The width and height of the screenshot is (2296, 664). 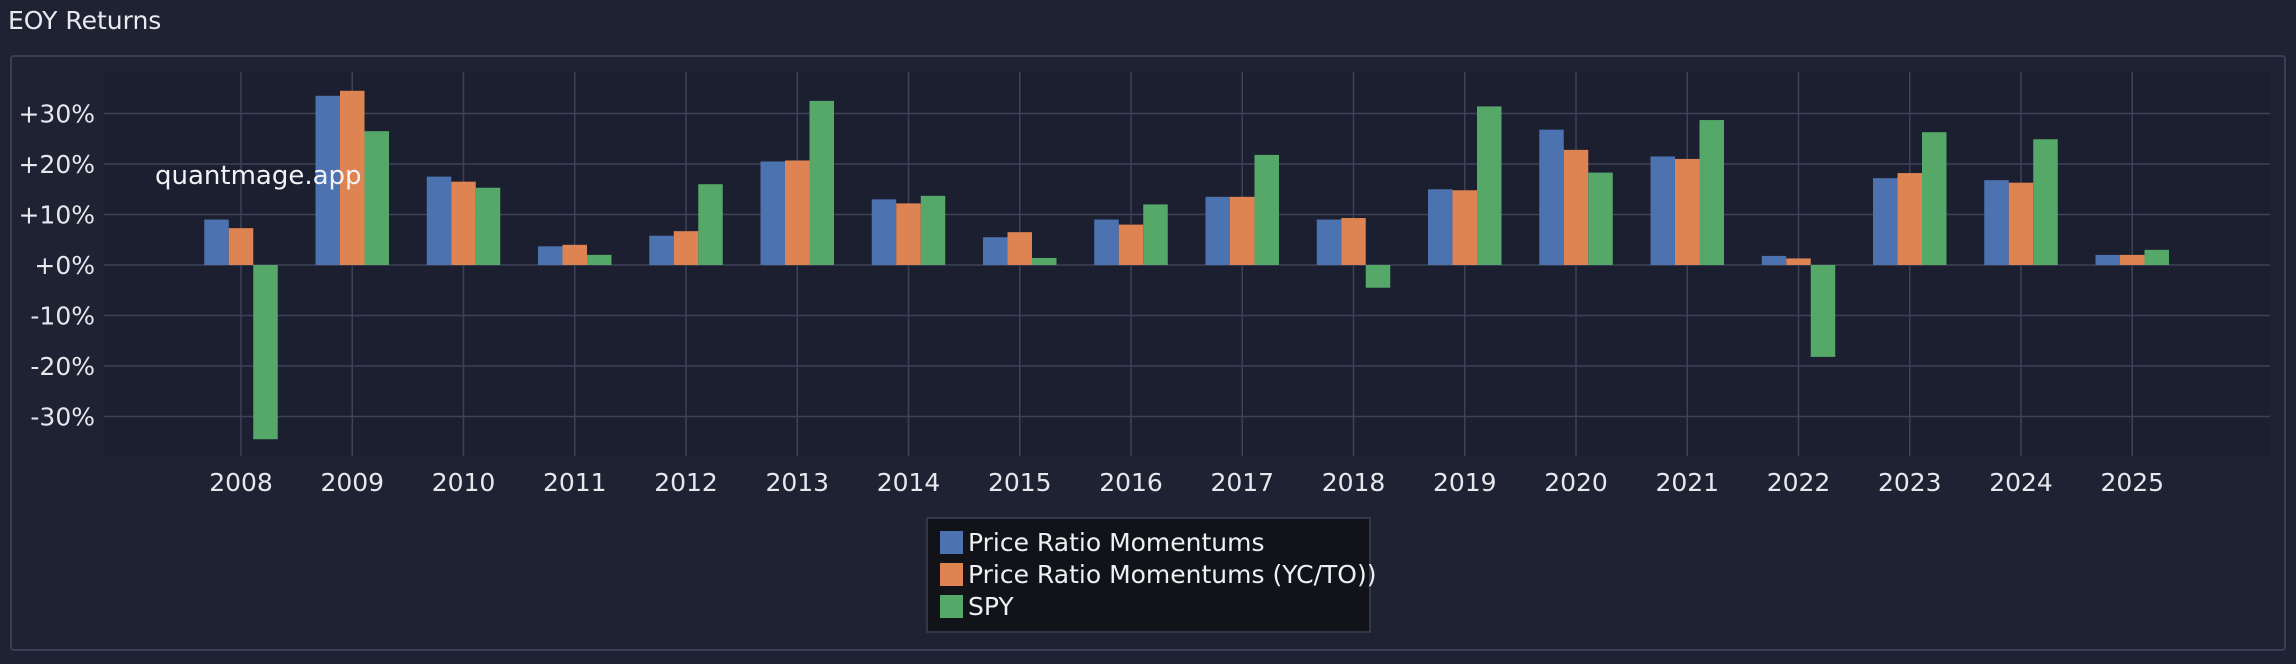 What do you see at coordinates (1910, 482) in the screenshot?
I see `x-tick-label: 2023` at bounding box center [1910, 482].